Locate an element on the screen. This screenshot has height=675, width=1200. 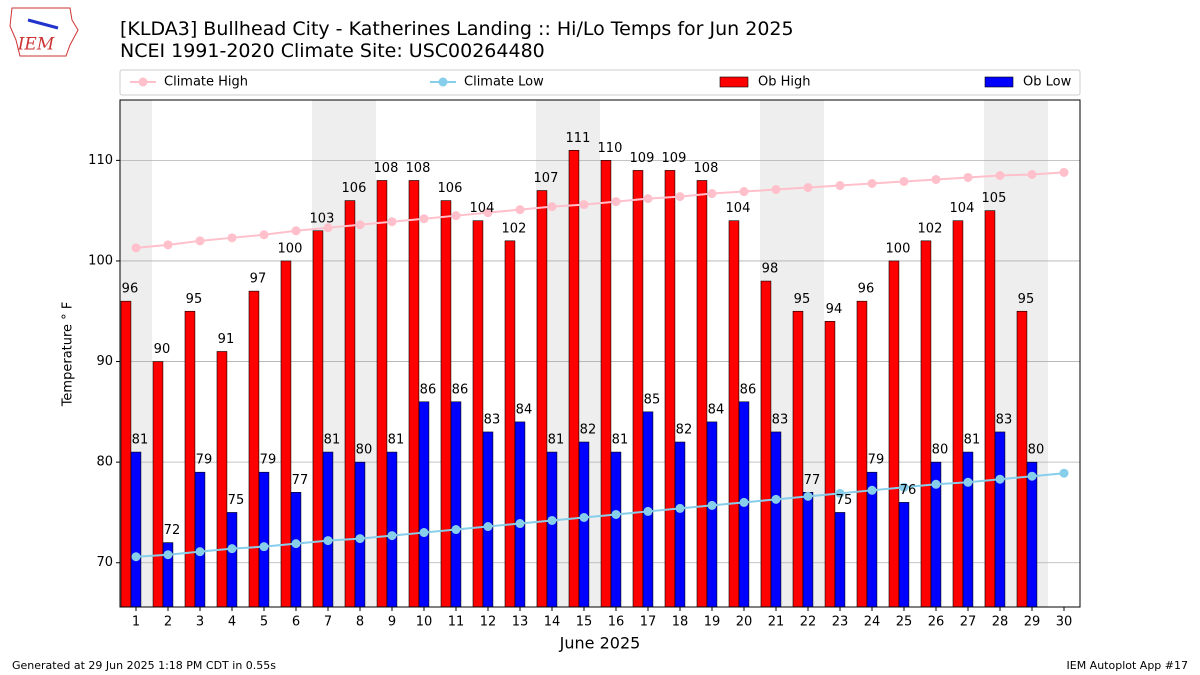
x-tick-label: 7 is located at coordinates (328, 622).